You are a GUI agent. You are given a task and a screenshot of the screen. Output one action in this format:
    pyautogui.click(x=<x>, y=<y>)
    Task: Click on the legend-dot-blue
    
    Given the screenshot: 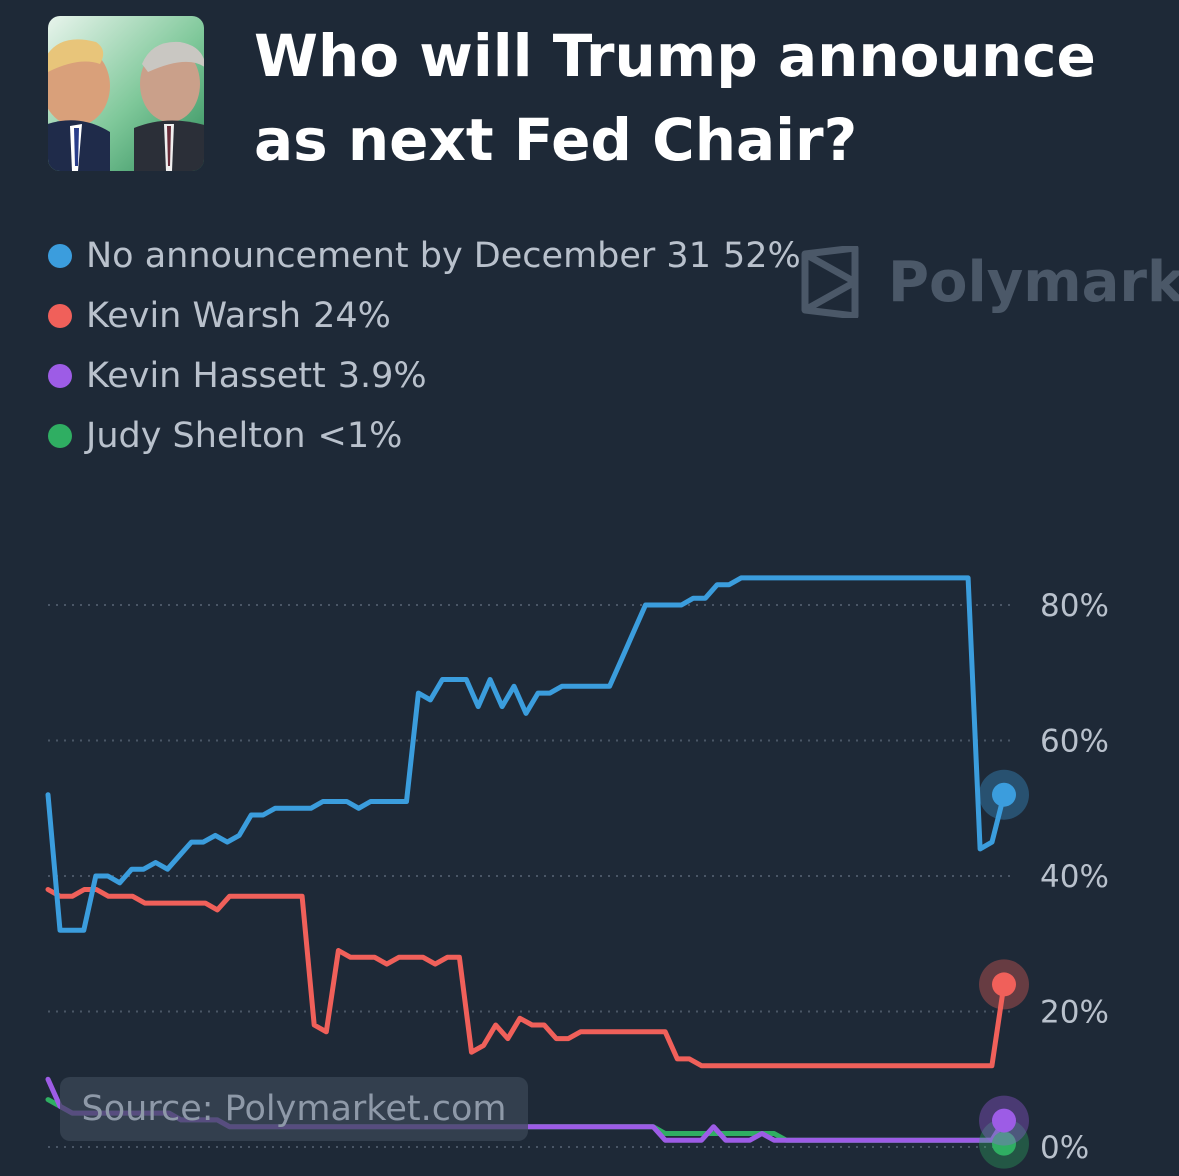 What is the action you would take?
    pyautogui.click(x=60, y=256)
    